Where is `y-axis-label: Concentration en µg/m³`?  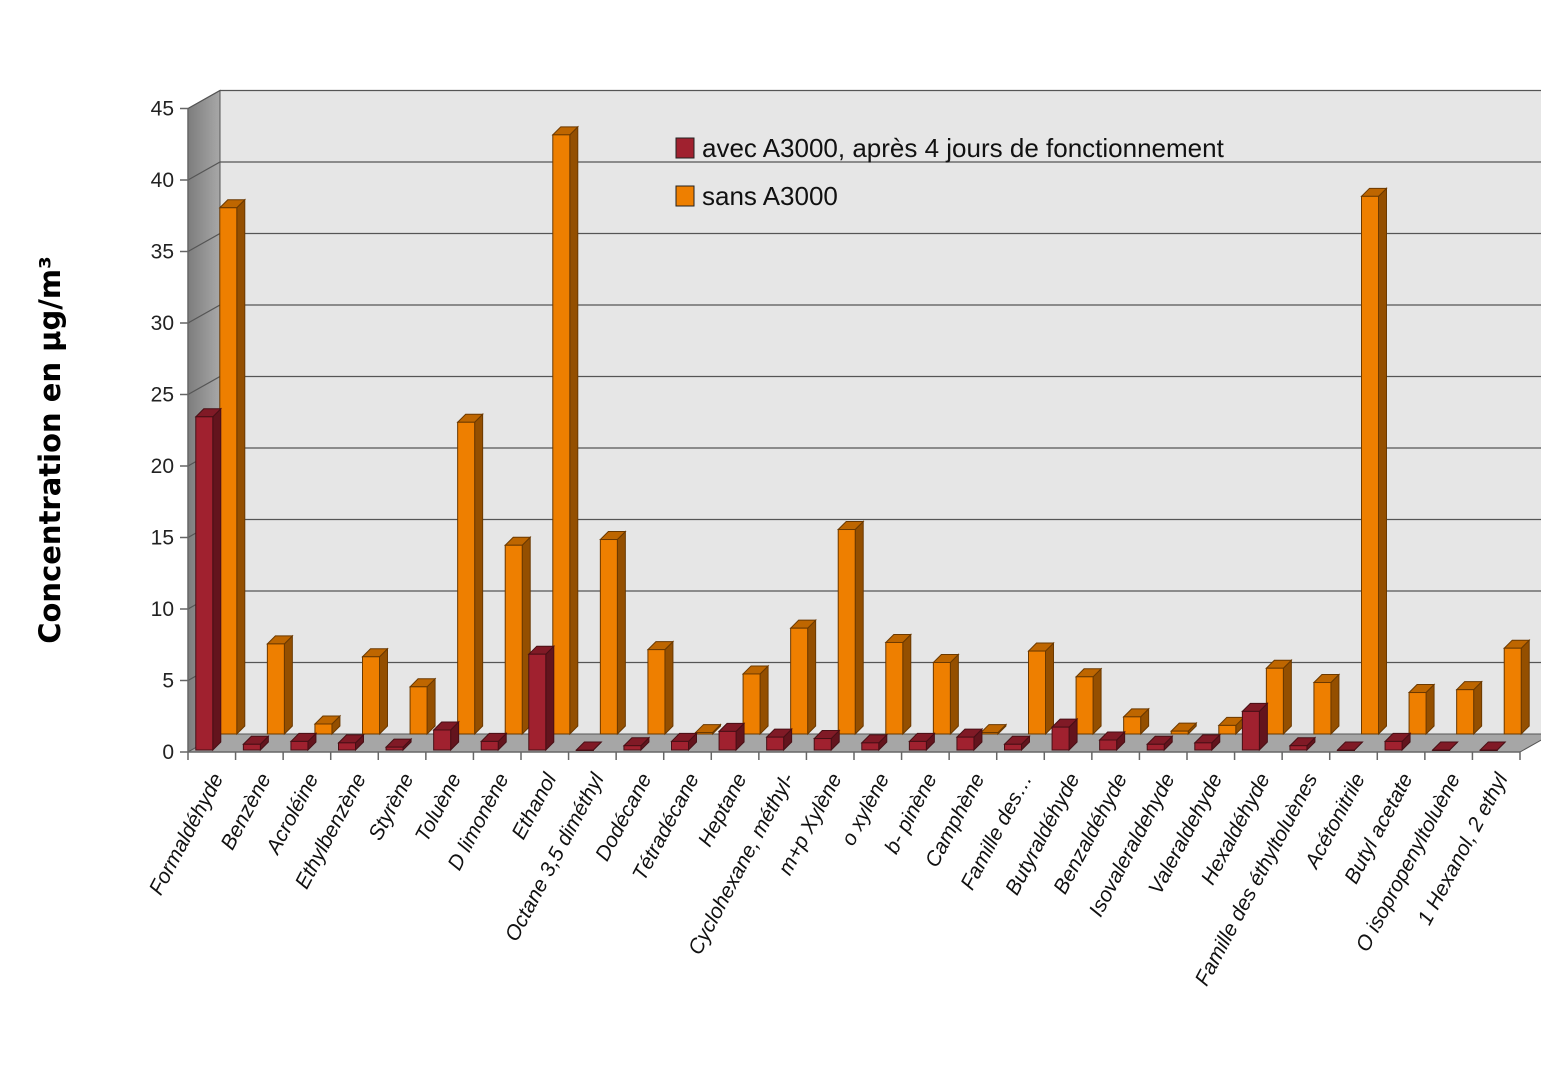 y-axis-label: Concentration en µg/m³ is located at coordinates (50, 450).